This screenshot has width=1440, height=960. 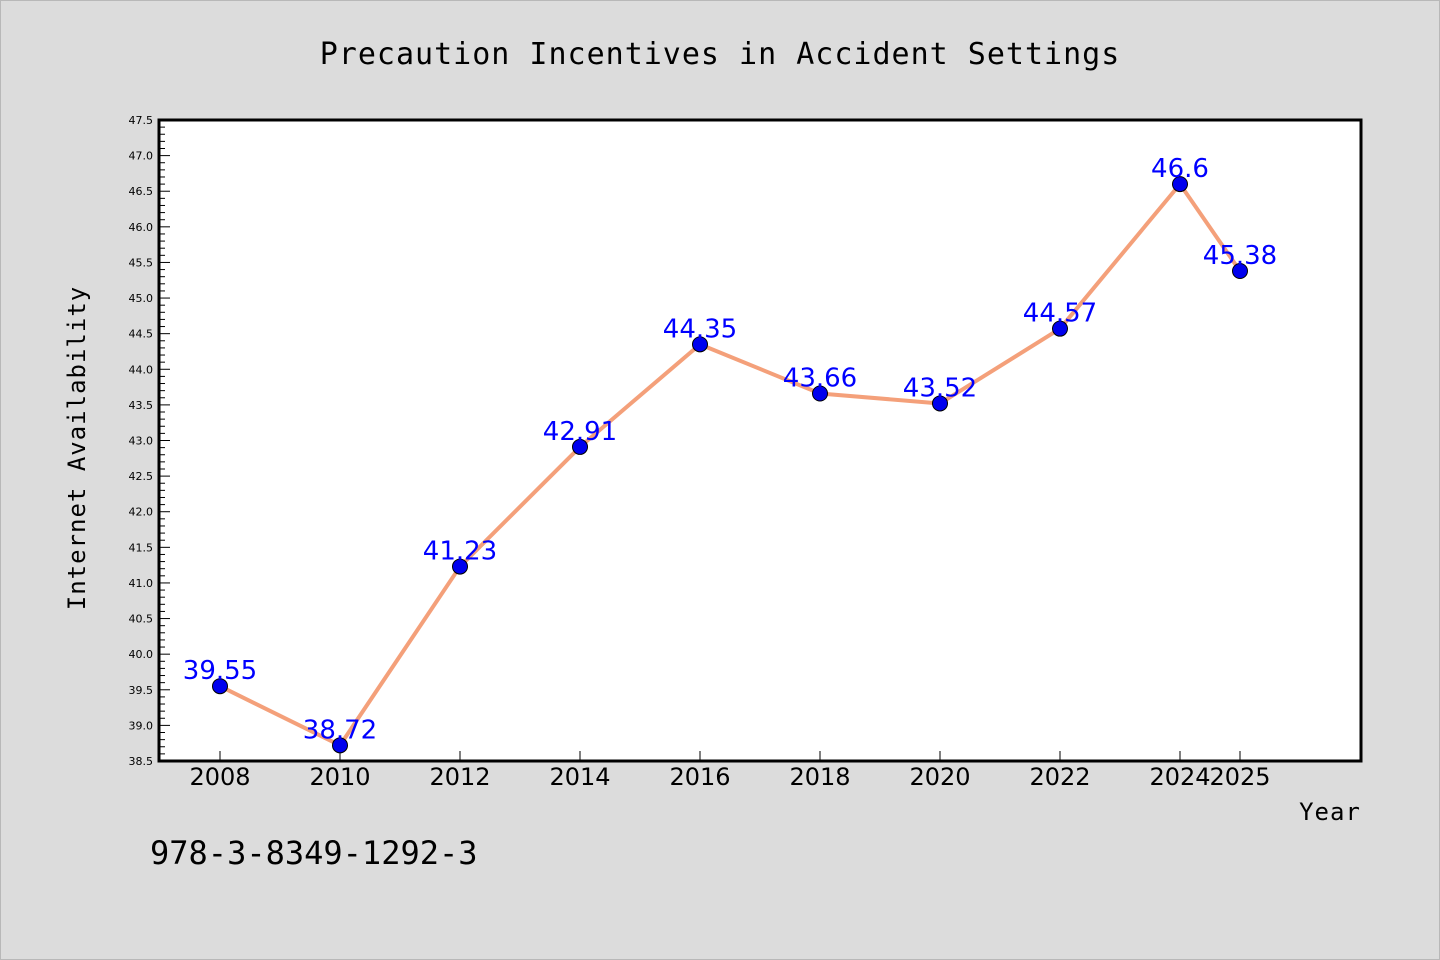 I want to click on y-tick-label: 40.0, so click(x=141, y=654).